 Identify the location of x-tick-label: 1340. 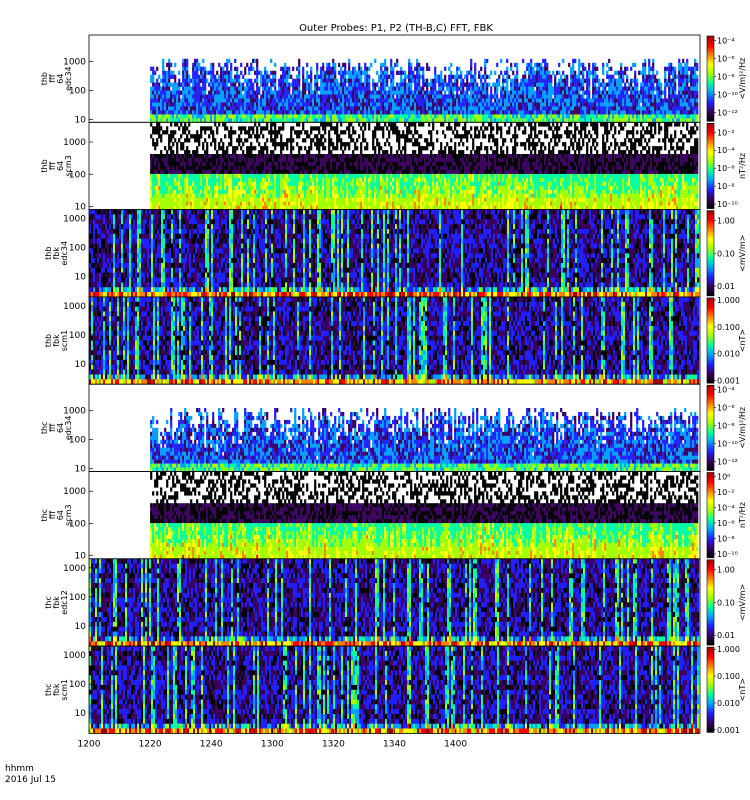
(394, 744).